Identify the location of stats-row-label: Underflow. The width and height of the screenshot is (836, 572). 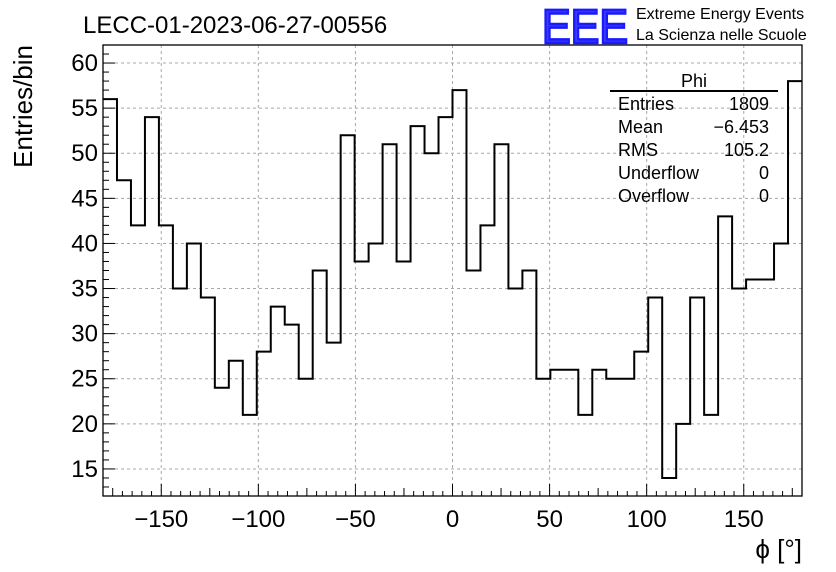
(659, 173).